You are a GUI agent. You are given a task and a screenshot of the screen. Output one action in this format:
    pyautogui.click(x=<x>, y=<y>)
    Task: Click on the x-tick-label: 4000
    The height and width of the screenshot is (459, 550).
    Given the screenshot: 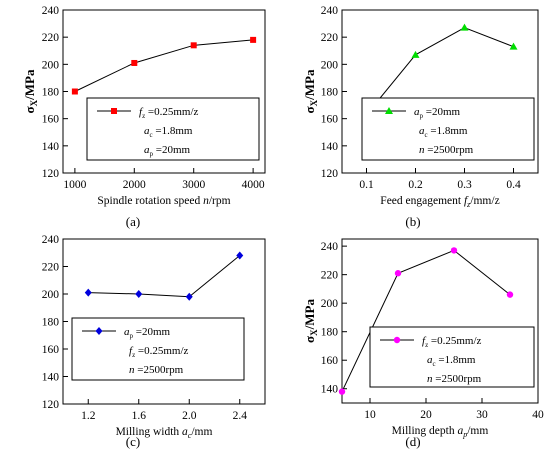 What is the action you would take?
    pyautogui.click(x=253, y=185)
    